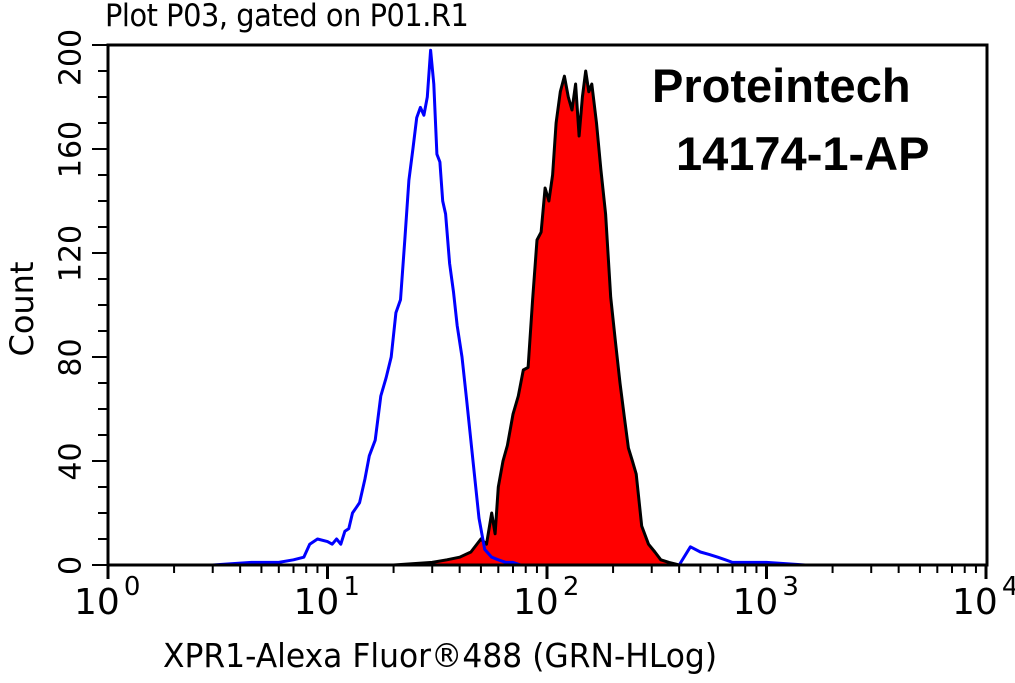  I want to click on x-tick-label: 10 4, so click(983, 597).